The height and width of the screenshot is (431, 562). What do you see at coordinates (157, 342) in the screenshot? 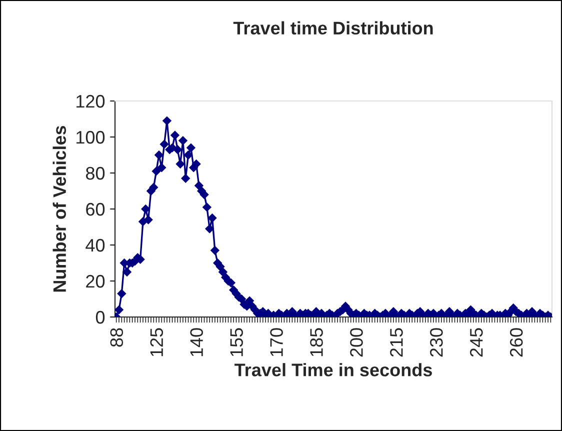
I see `x-tick-label: 125` at bounding box center [157, 342].